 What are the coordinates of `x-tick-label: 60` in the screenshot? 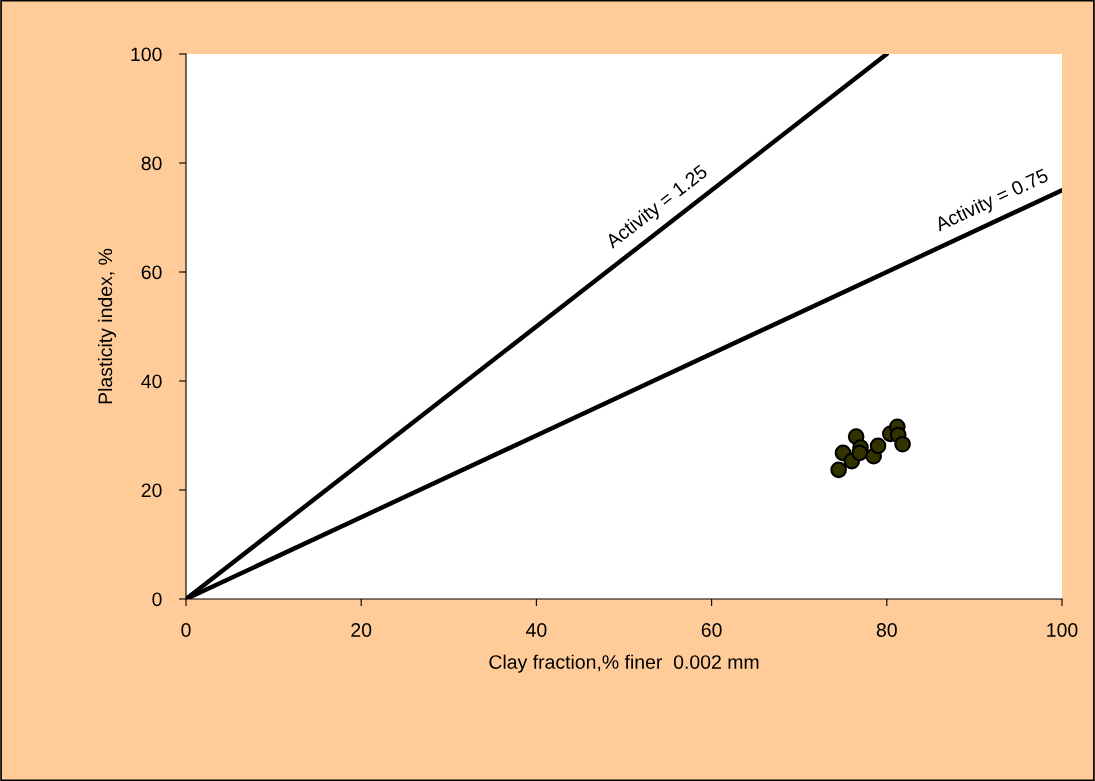 It's located at (711, 630).